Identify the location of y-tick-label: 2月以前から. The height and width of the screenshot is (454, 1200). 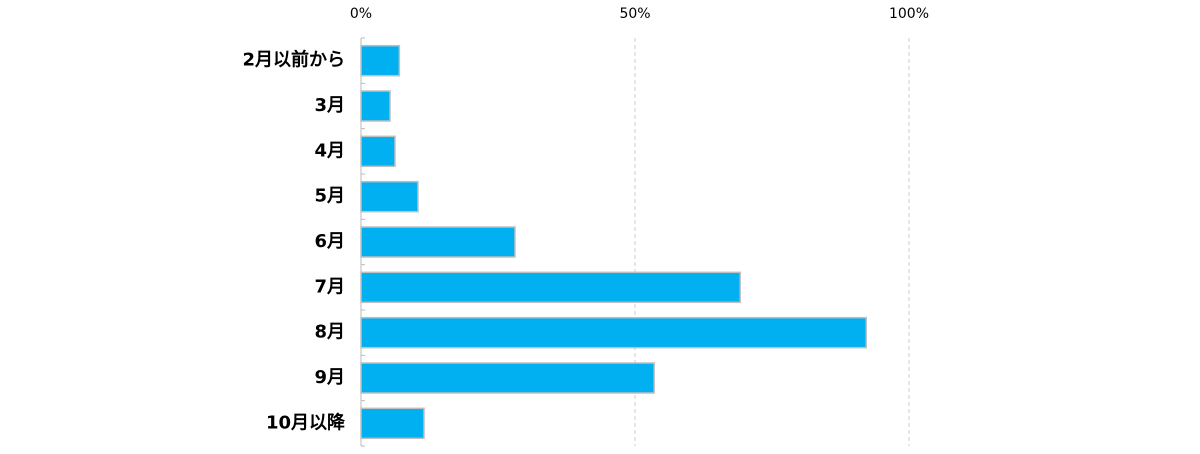
(293, 60).